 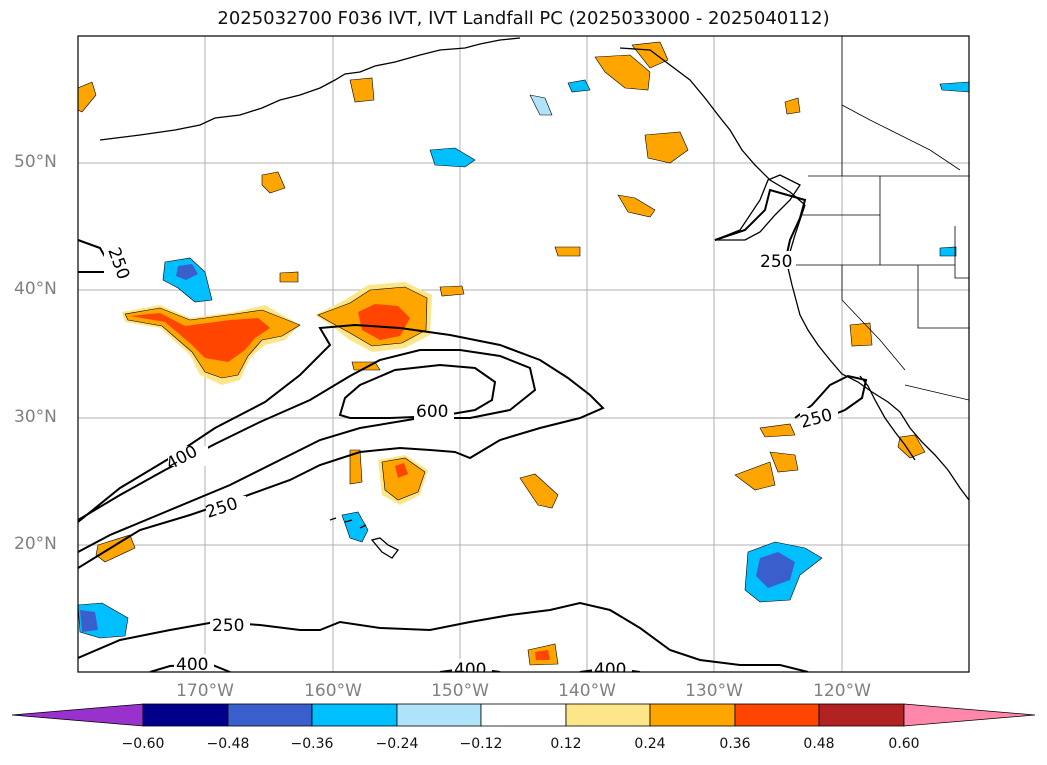 I want to click on baja, so click(x=887, y=418).